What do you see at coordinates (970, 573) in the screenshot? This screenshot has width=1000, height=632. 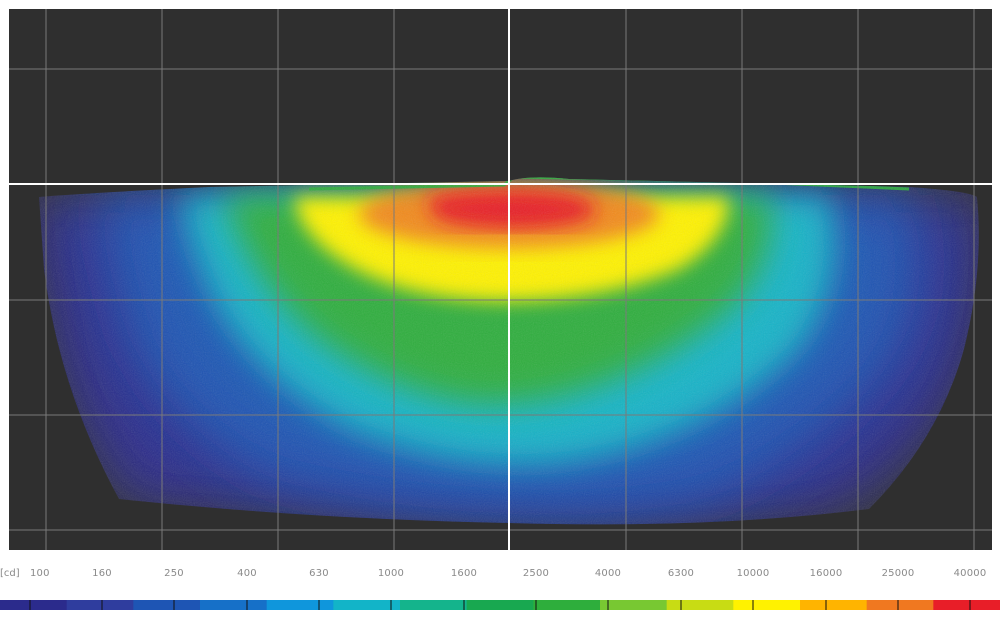 I see `scale-tick-label: 40000` at bounding box center [970, 573].